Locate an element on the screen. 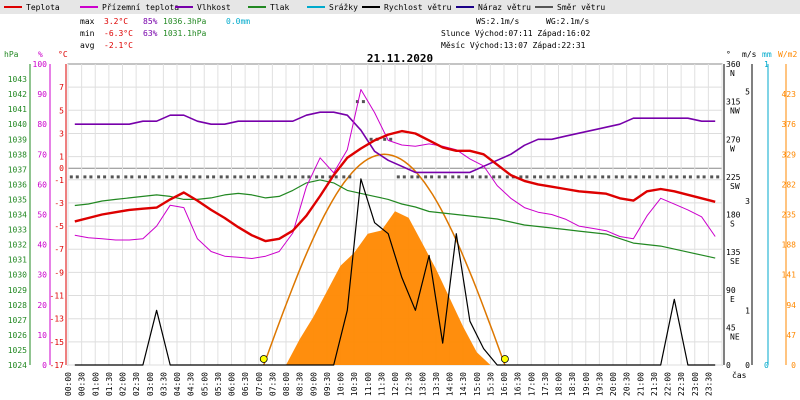  stats-max-temp: 3.2°C is located at coordinates (116, 21).